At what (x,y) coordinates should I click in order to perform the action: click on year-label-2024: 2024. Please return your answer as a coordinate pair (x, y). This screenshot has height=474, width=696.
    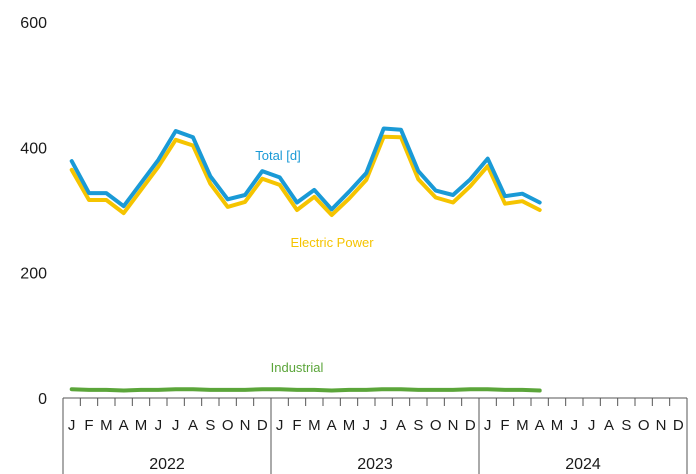
    Looking at the image, I should click on (583, 464).